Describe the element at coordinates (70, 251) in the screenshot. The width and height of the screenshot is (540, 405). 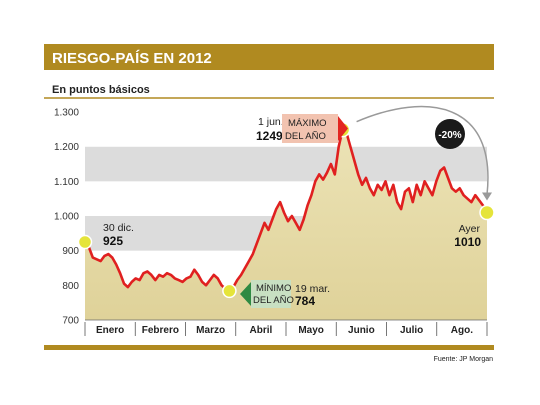
I see `y-tick-label: 900` at that location.